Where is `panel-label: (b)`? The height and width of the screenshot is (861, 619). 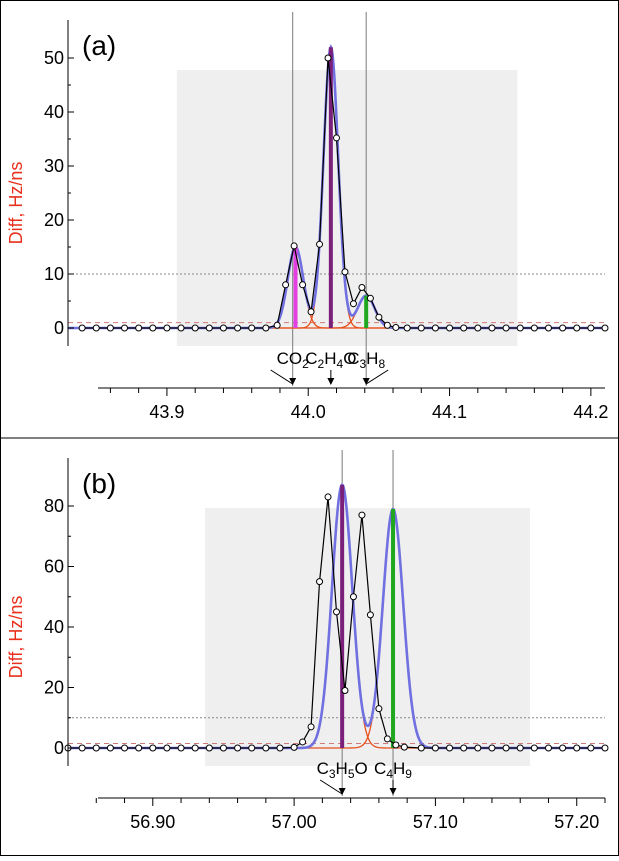 panel-label: (b) is located at coordinates (99, 483).